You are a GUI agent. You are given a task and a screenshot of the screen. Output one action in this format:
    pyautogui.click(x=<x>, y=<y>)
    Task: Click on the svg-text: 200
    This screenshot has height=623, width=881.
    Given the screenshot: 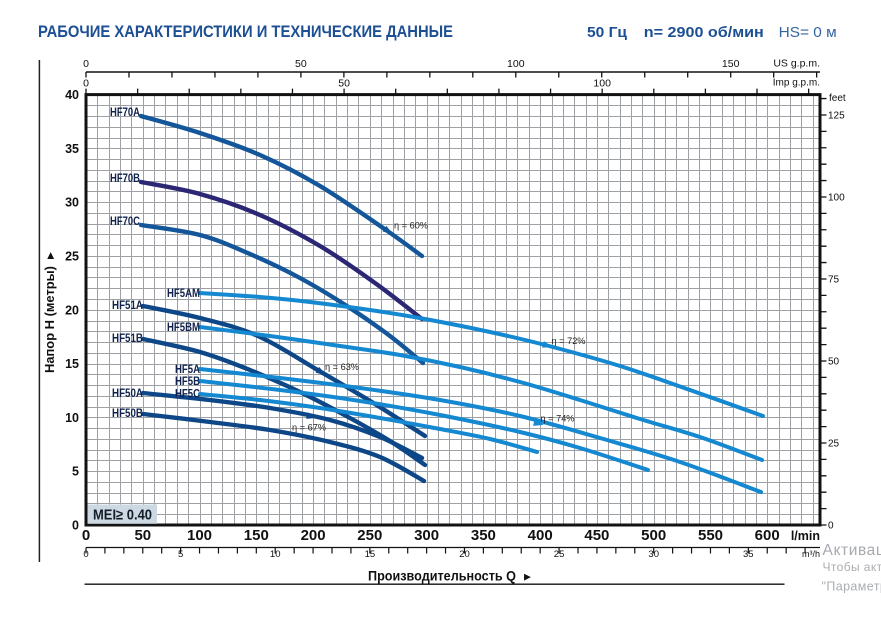 What is the action you would take?
    pyautogui.click(x=313, y=535)
    